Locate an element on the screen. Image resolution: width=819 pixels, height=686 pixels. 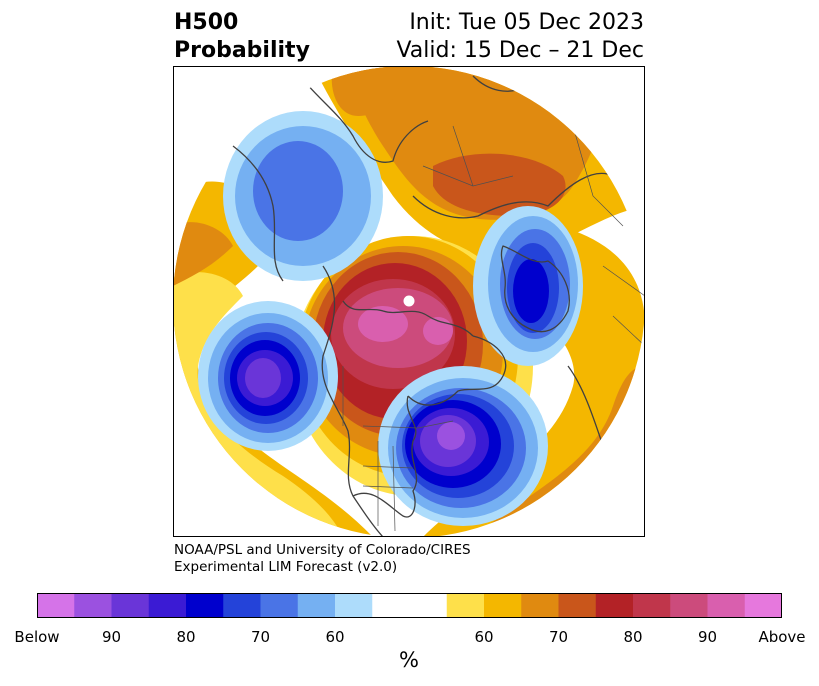
warm-band-west-orange is located at coordinates (203, 254).